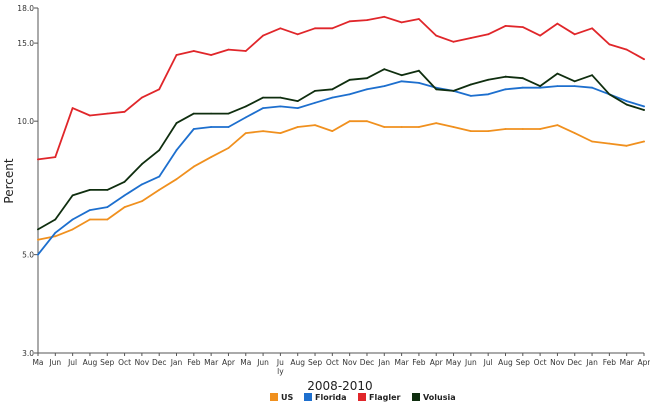 This screenshot has height=406, width=650. What do you see at coordinates (229, 362) in the screenshot?
I see `x-tick-label: Apr` at bounding box center [229, 362].